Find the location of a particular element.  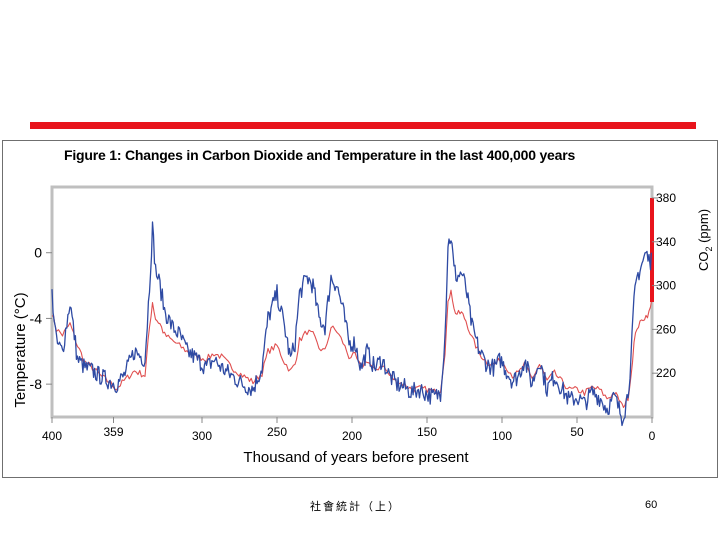

right-tick-label-3: 260 is located at coordinates (666, 329).